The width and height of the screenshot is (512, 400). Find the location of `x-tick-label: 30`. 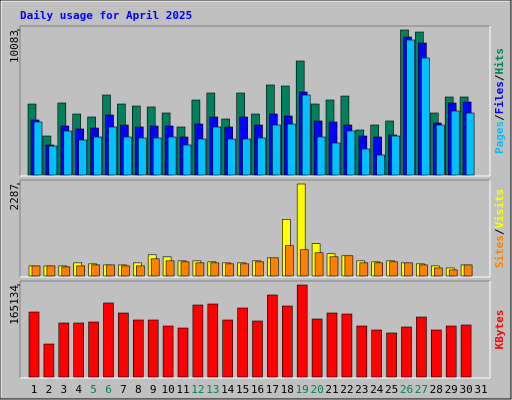

x-tick-label: 30 is located at coordinates (465, 389).